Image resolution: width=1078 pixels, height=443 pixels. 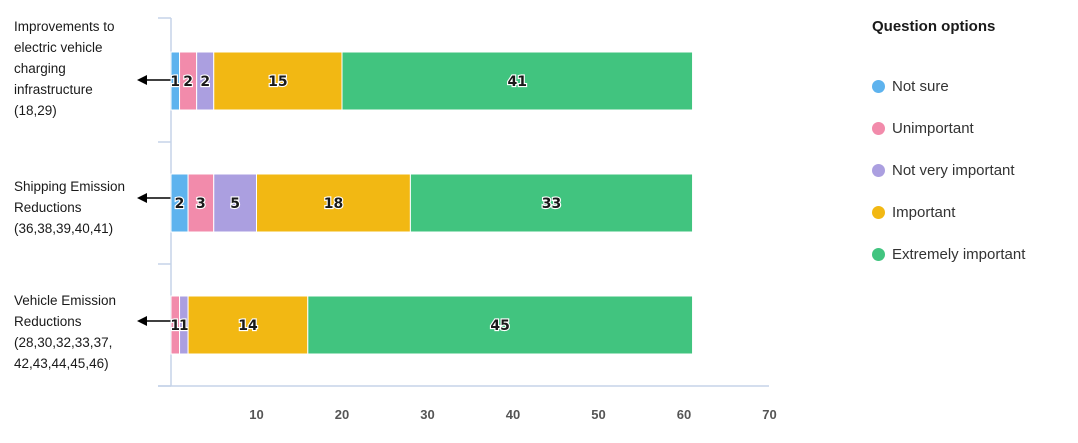 I want to click on data-label-shipping-not-very-important: 5, so click(x=235, y=204).